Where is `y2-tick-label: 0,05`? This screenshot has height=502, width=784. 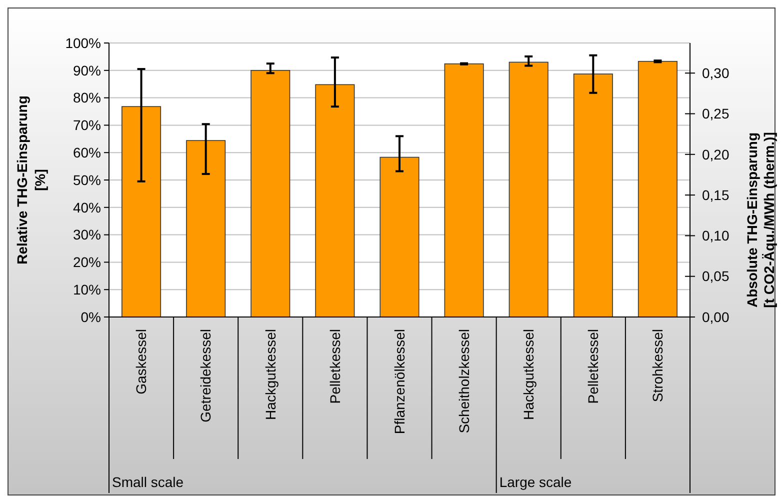 y2-tick-label: 0,05 is located at coordinates (716, 276).